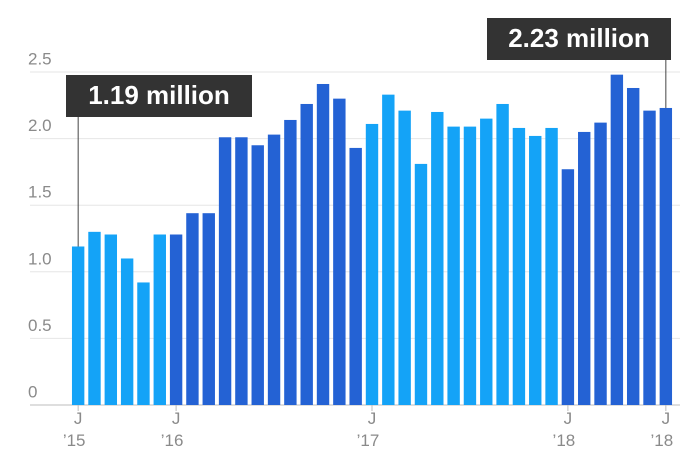  What do you see at coordinates (40, 125) in the screenshot?
I see `y-tick-label: 2.0` at bounding box center [40, 125].